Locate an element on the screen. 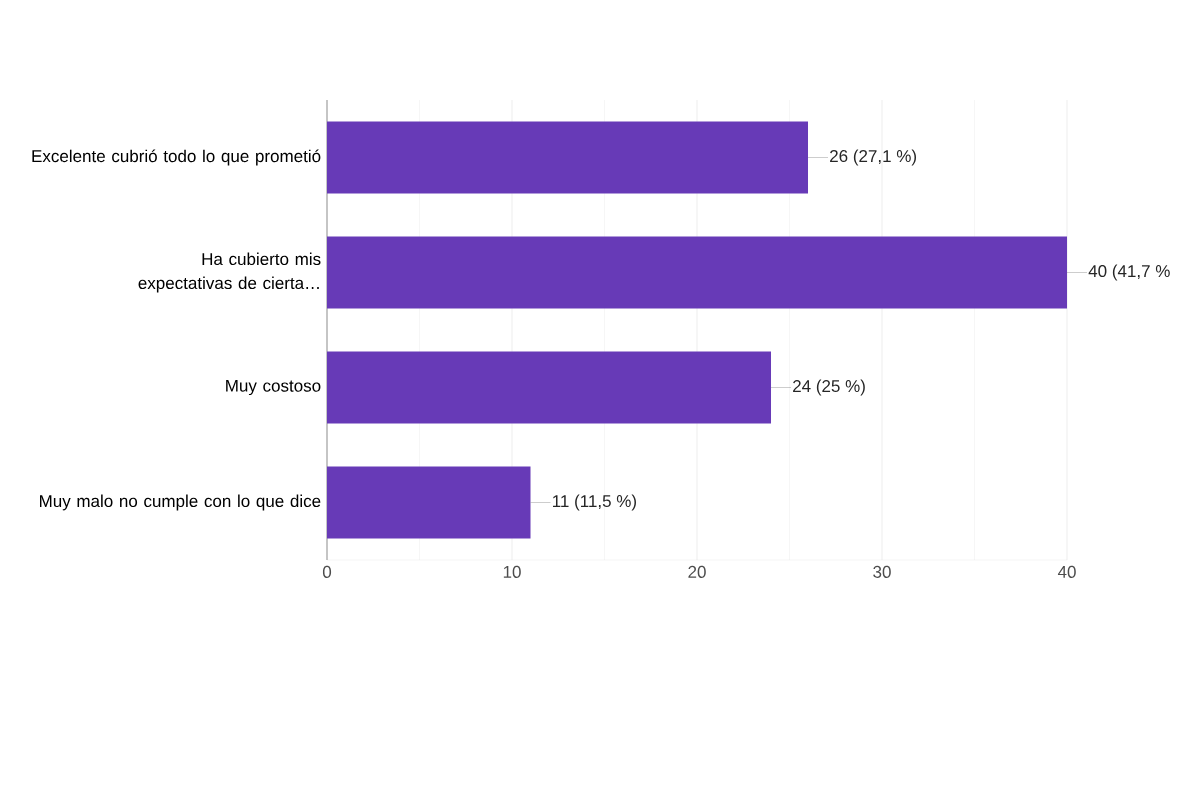 This screenshot has width=1196, height=810. y-tick-label: Excelente cubrió todo lo que prometió is located at coordinates (176, 157).